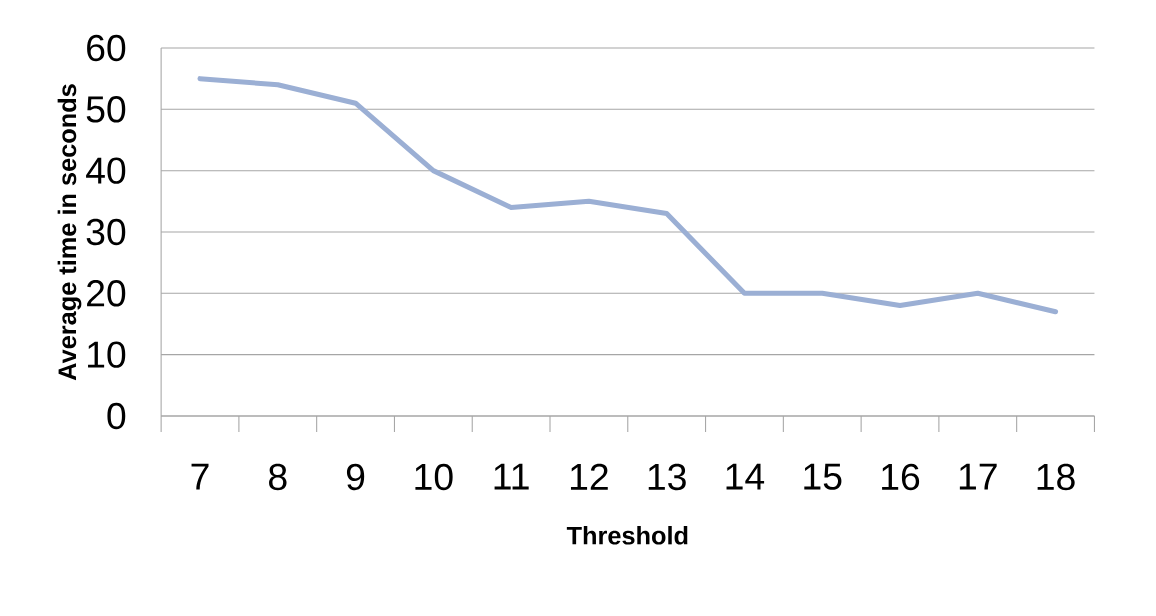 The image size is (1156, 616). What do you see at coordinates (106, 48) in the screenshot?
I see `y-tick-label: 60` at bounding box center [106, 48].